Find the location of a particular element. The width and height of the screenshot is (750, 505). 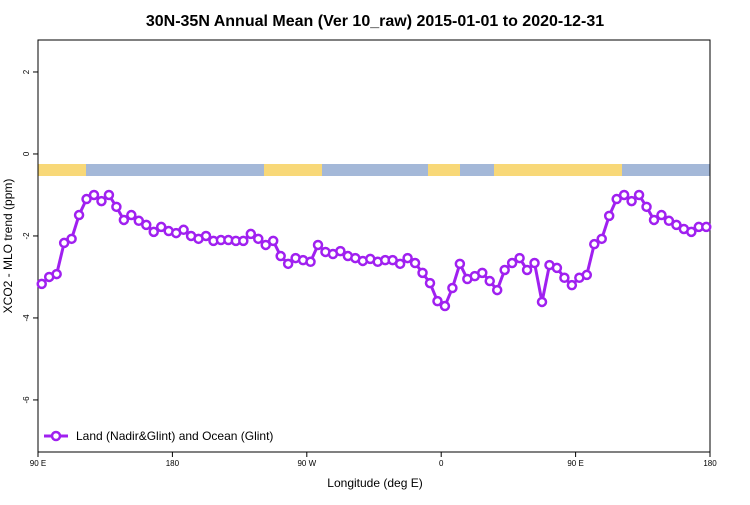

y-tick-label: -2 is located at coordinates (26, 236).